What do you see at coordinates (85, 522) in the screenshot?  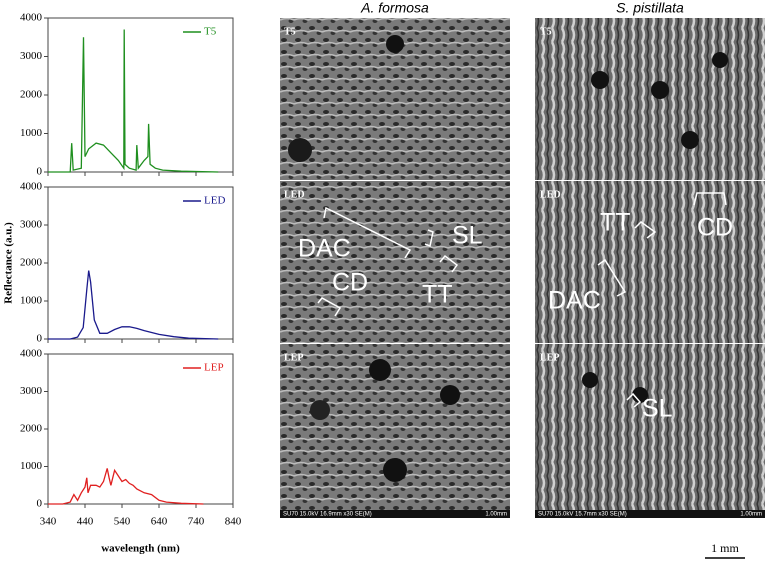 I see `x-tick-label: 440` at bounding box center [85, 522].